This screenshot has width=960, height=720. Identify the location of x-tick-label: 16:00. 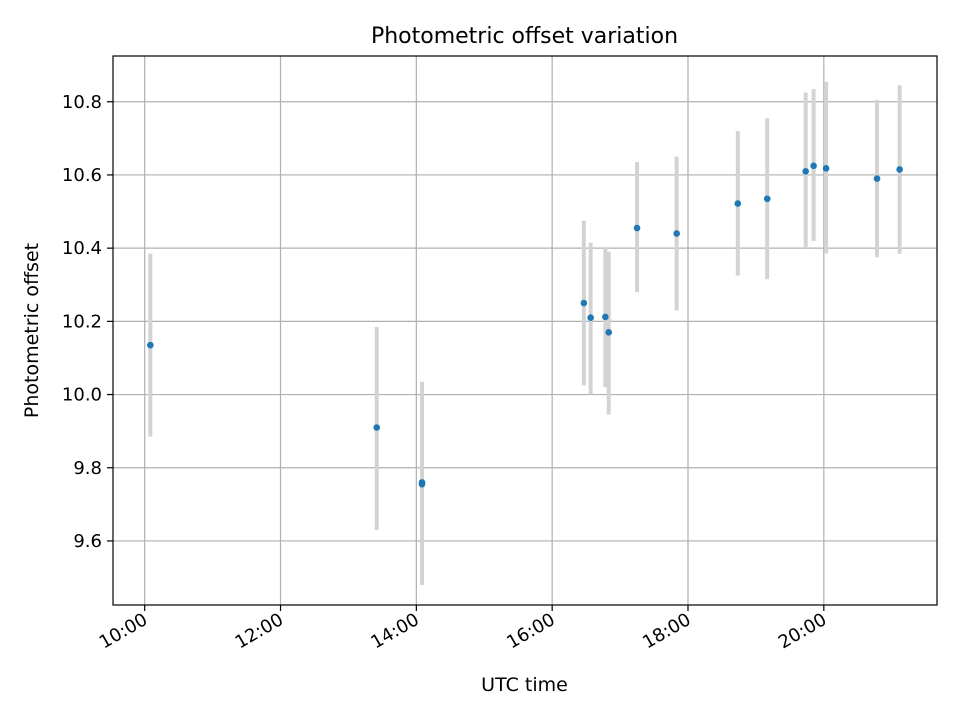
(530, 631).